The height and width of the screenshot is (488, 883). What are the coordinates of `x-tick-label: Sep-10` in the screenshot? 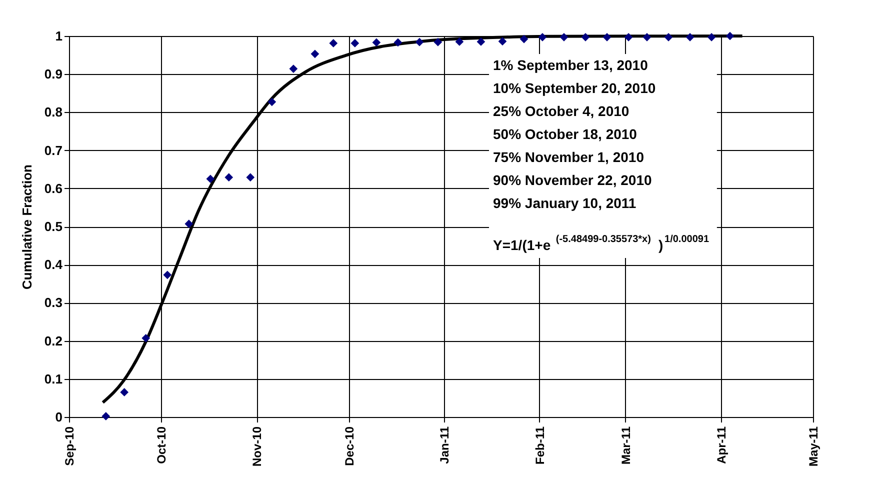 It's located at (69, 446).